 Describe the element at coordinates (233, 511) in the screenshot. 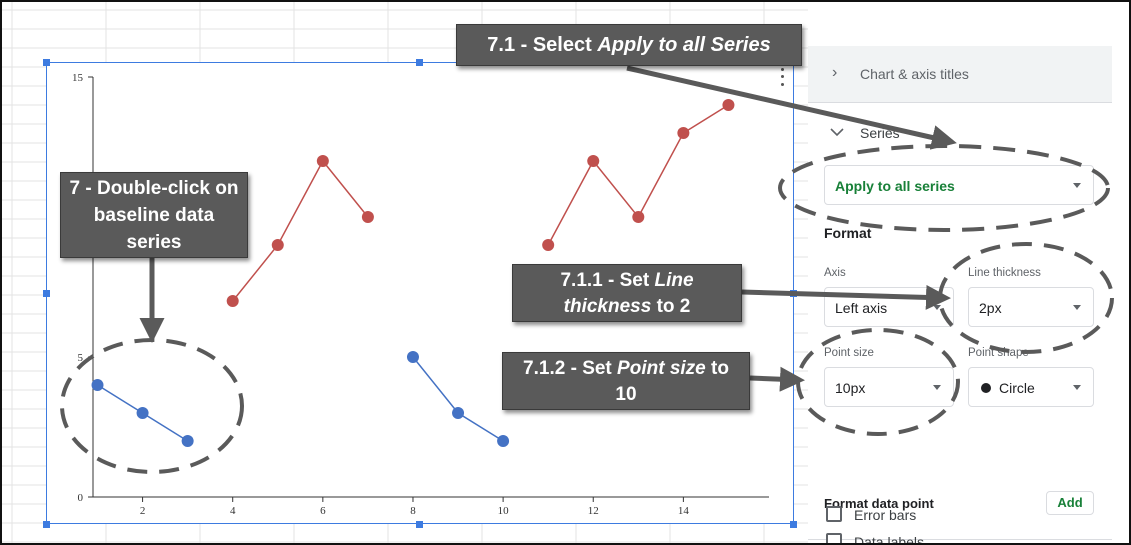

I see `x-tick-label: 4` at that location.